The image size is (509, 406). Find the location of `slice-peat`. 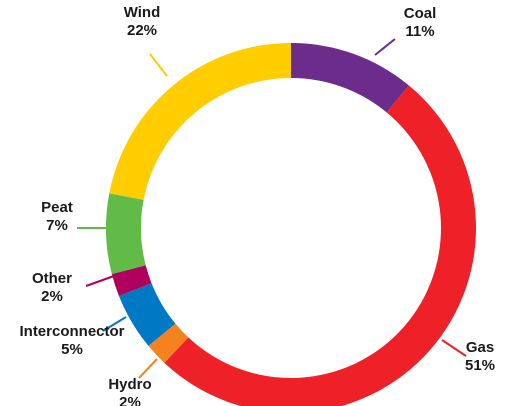

slice-peat is located at coordinates (126, 234).